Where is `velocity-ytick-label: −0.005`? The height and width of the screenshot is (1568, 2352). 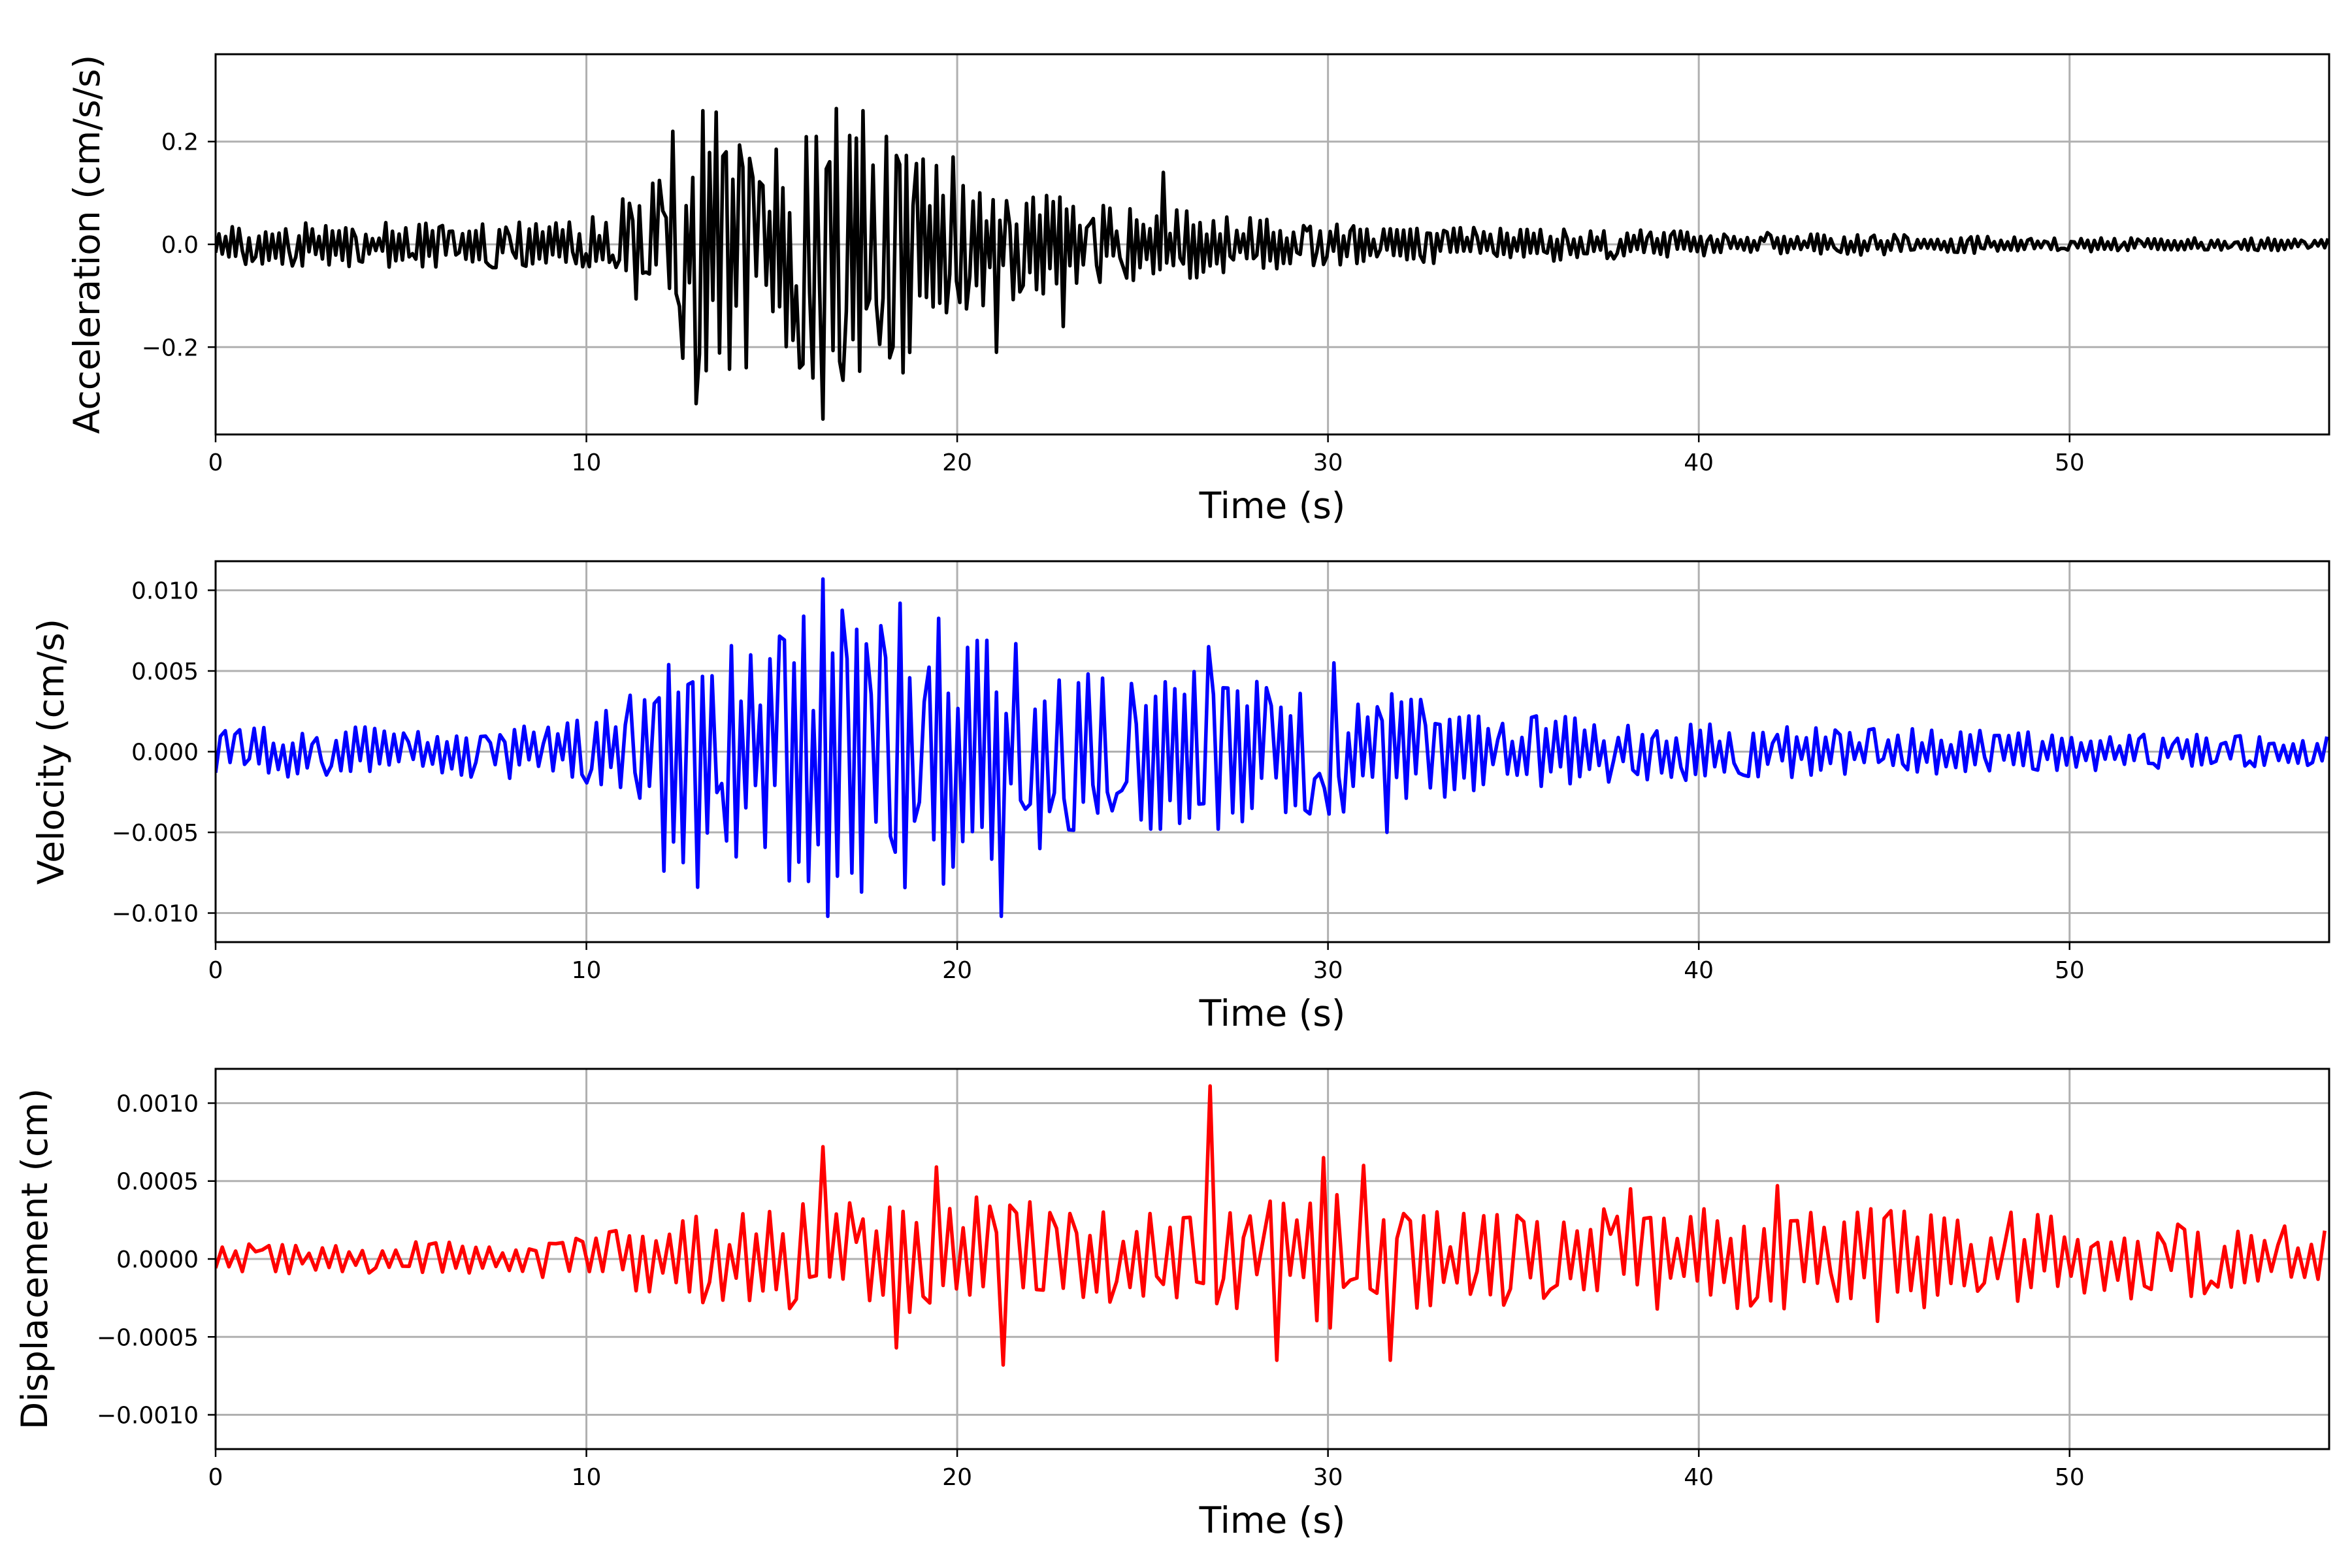 velocity-ytick-label: −0.005 is located at coordinates (155, 833).